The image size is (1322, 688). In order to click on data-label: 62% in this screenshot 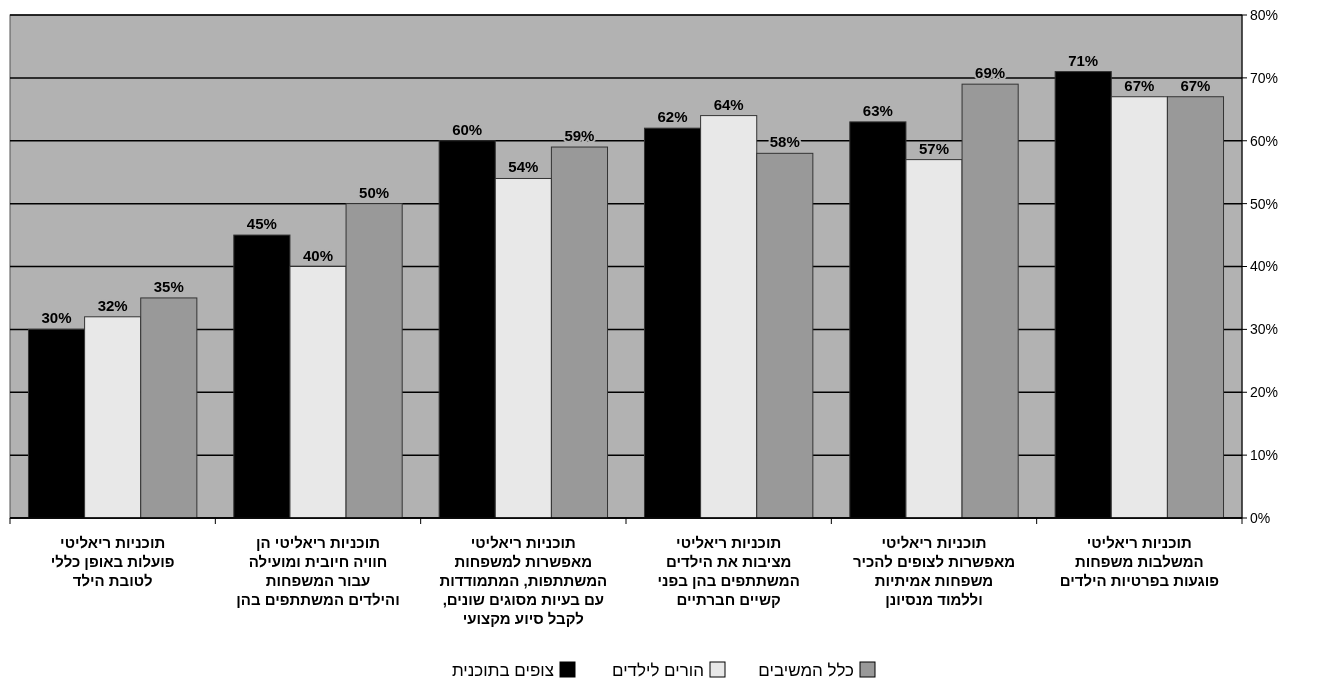, I will do `click(672, 117)`.